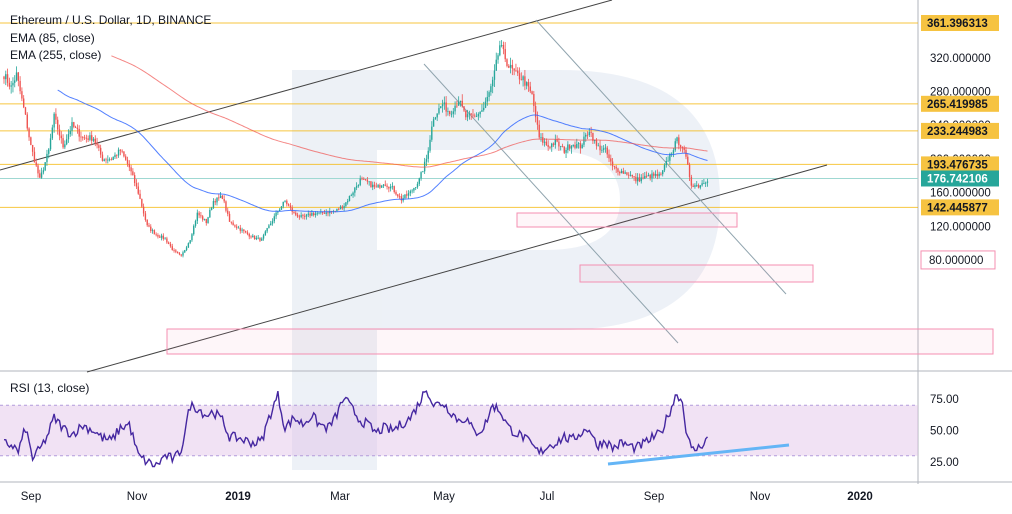 The image size is (1012, 514). Describe the element at coordinates (580, 341) in the screenshot. I see `long-term-support-zone` at that location.